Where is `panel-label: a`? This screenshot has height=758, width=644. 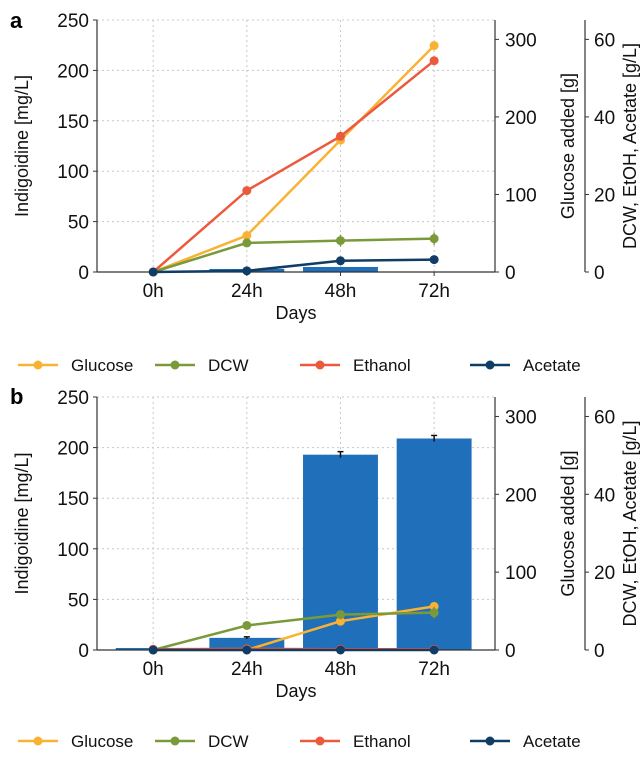
panel-label: a is located at coordinates (16, 20).